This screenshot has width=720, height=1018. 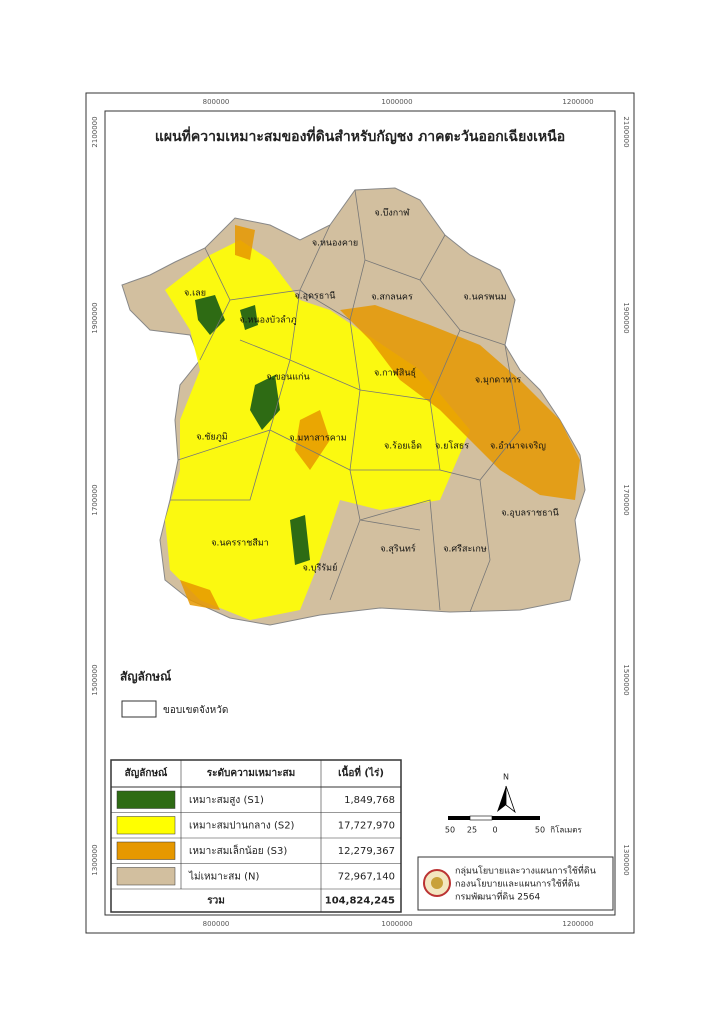 What do you see at coordinates (396, 102) in the screenshot?
I see `coord-label-top: 1000000` at bounding box center [396, 102].